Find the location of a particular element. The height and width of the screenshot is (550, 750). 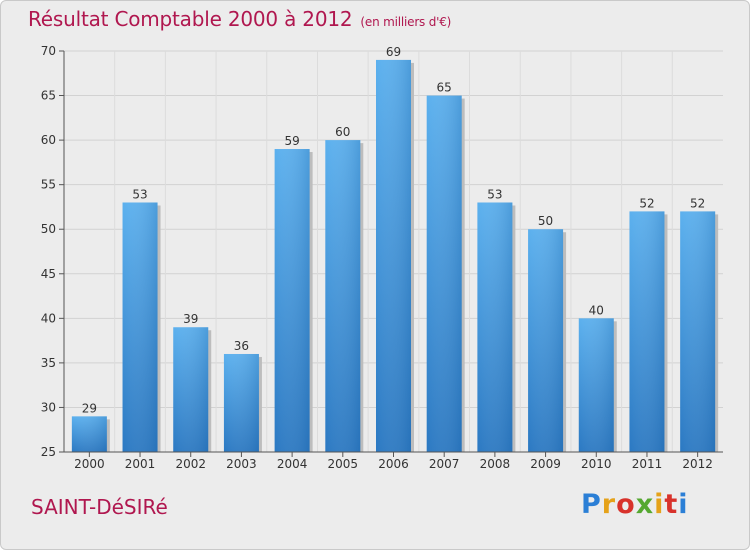

chart-subtitle: (en milliers d'€) is located at coordinates (406, 22).